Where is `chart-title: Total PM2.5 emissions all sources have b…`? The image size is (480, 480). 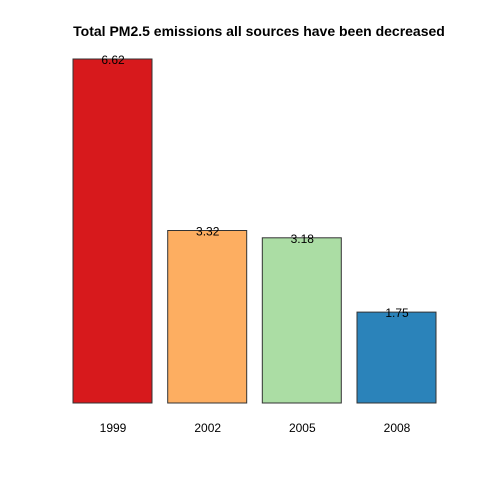 chart-title: Total PM2.5 emissions all sources have b… is located at coordinates (259, 31).